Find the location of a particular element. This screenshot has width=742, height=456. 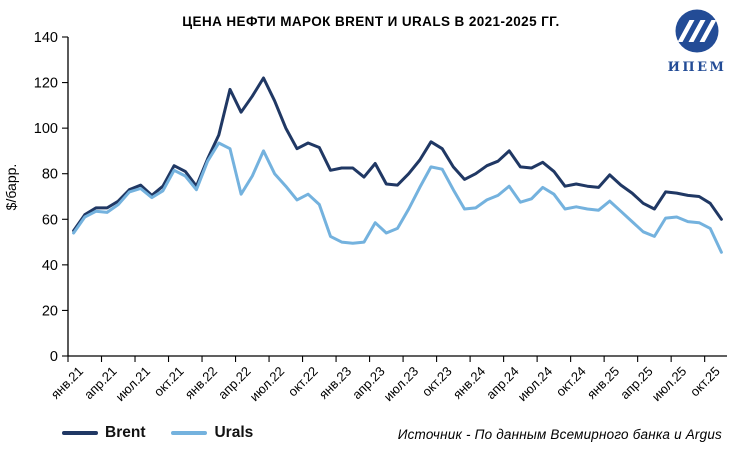

svg-text: июл.22 is located at coordinates (267, 384).